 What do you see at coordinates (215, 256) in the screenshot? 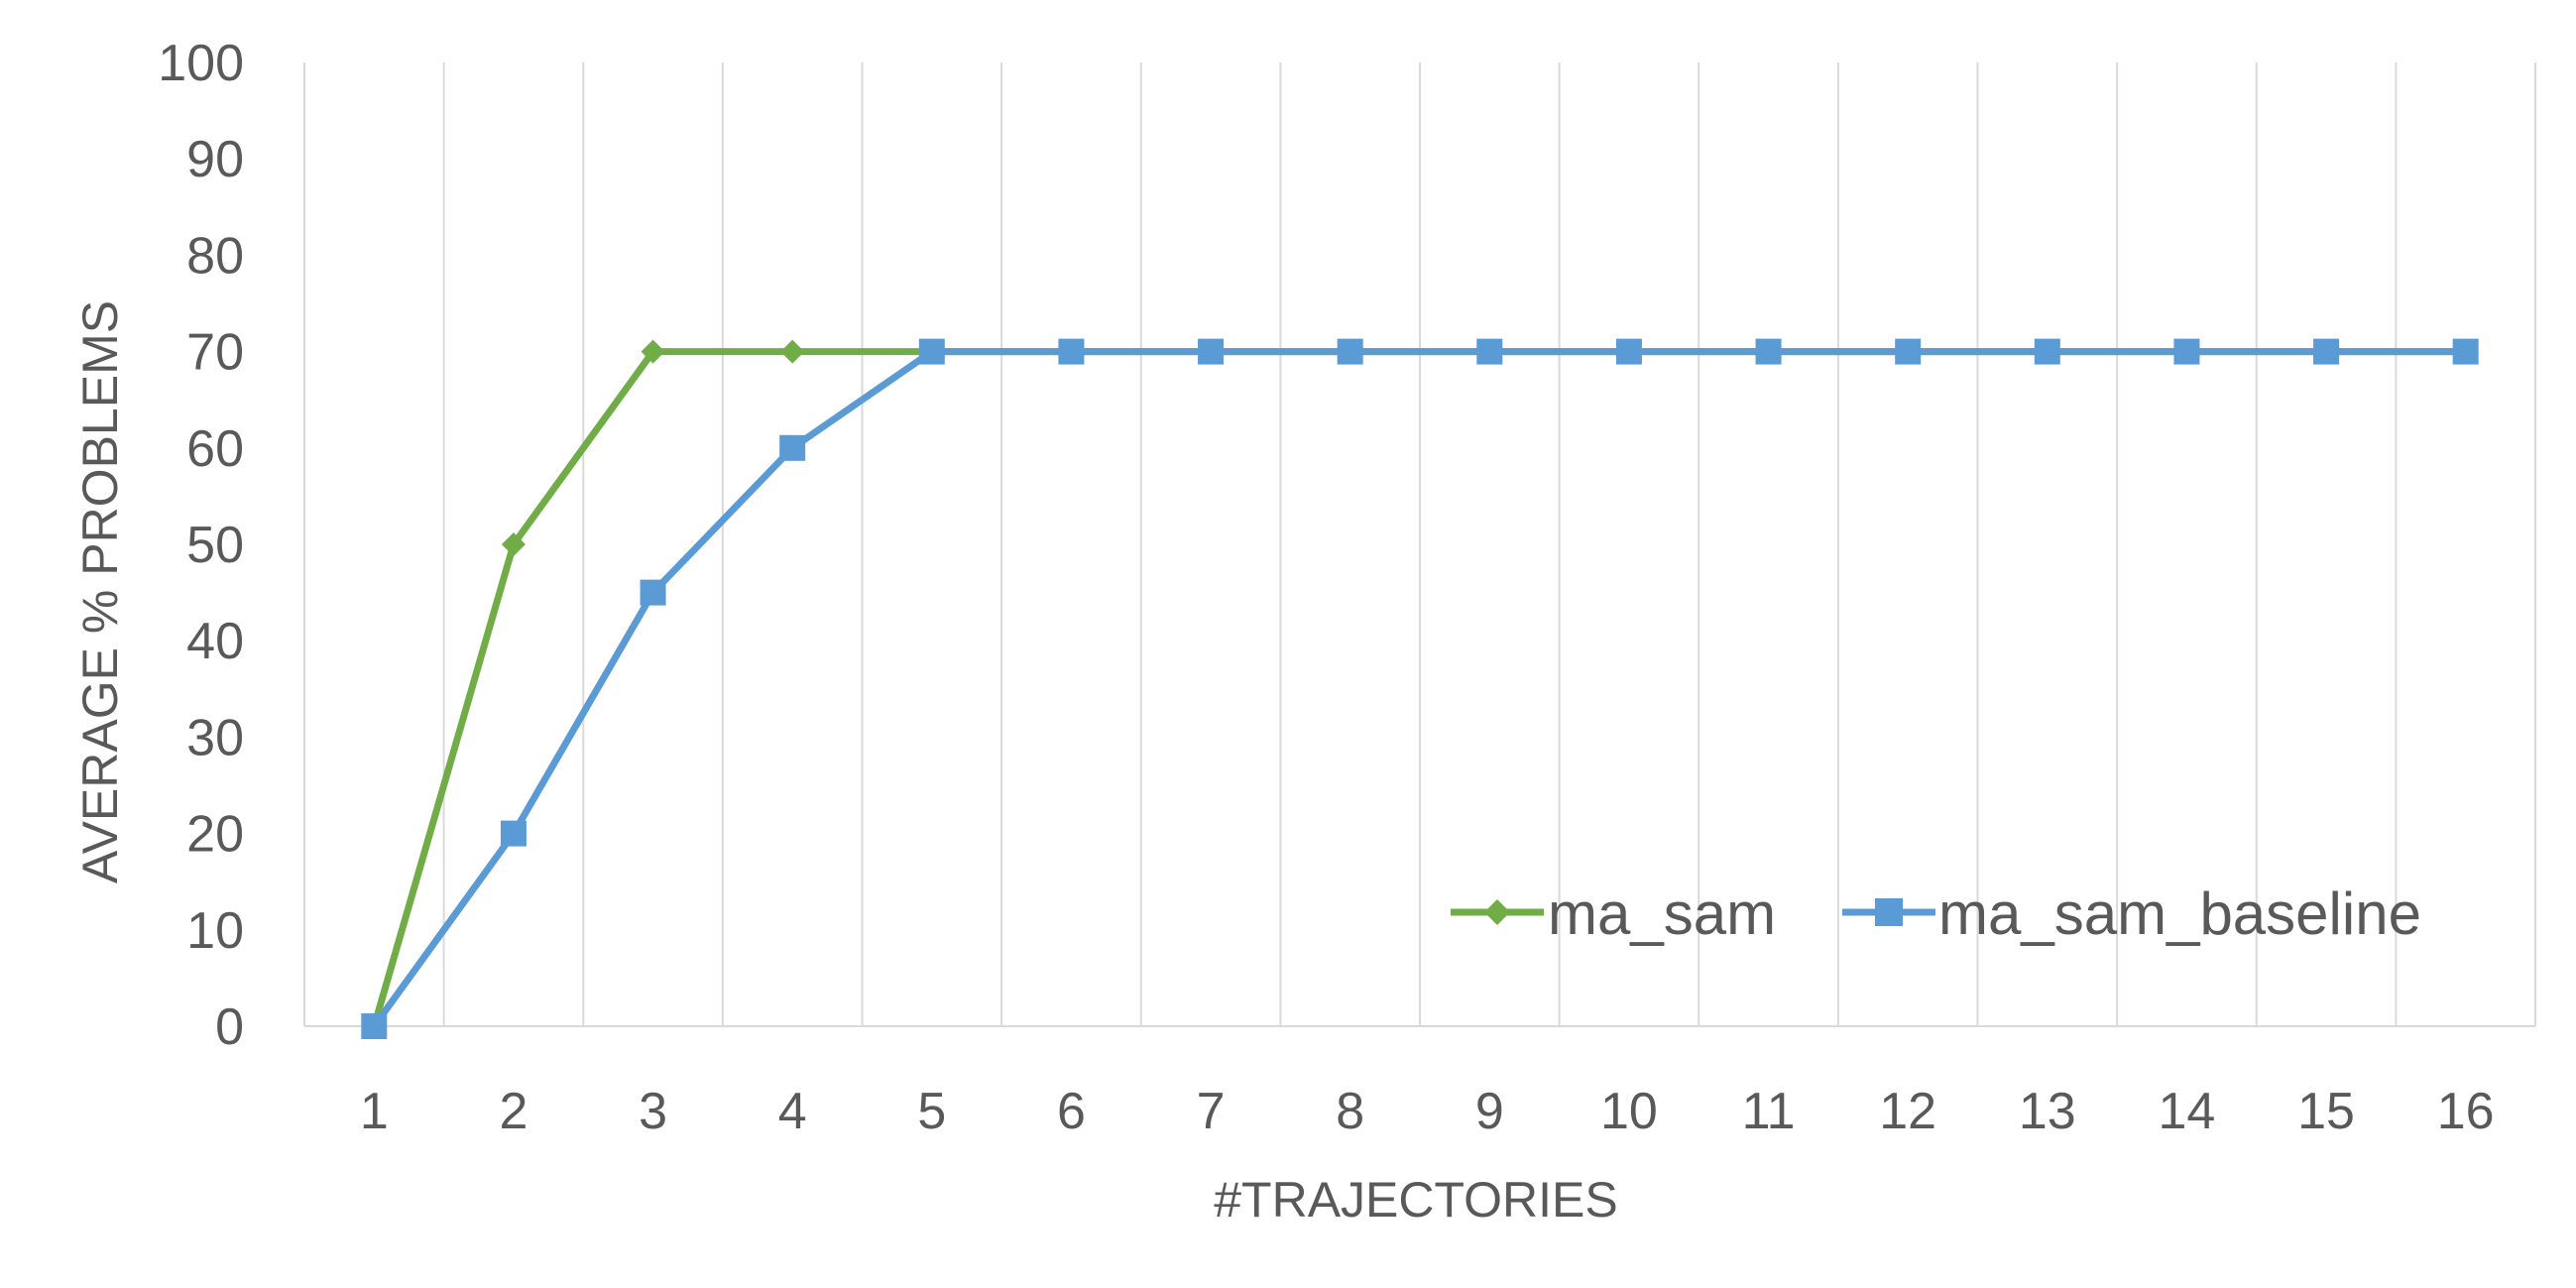
I see `y-tick-label: 80` at bounding box center [215, 256].